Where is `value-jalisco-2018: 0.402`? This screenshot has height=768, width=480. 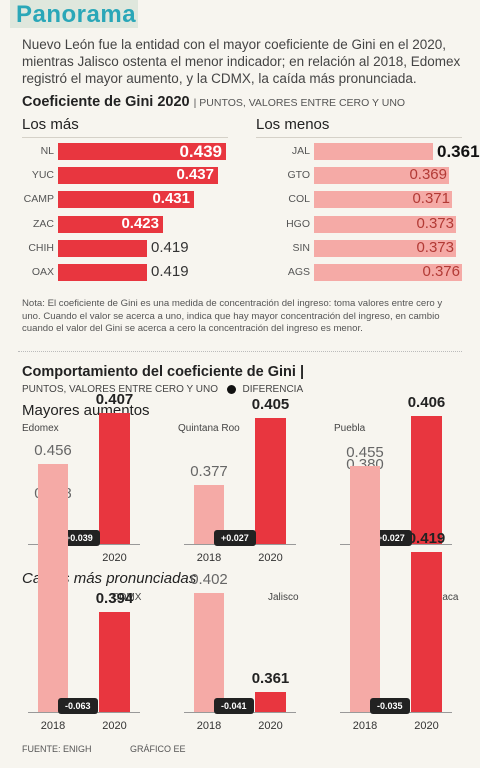
value-jalisco-2018: 0.402 is located at coordinates (209, 579).